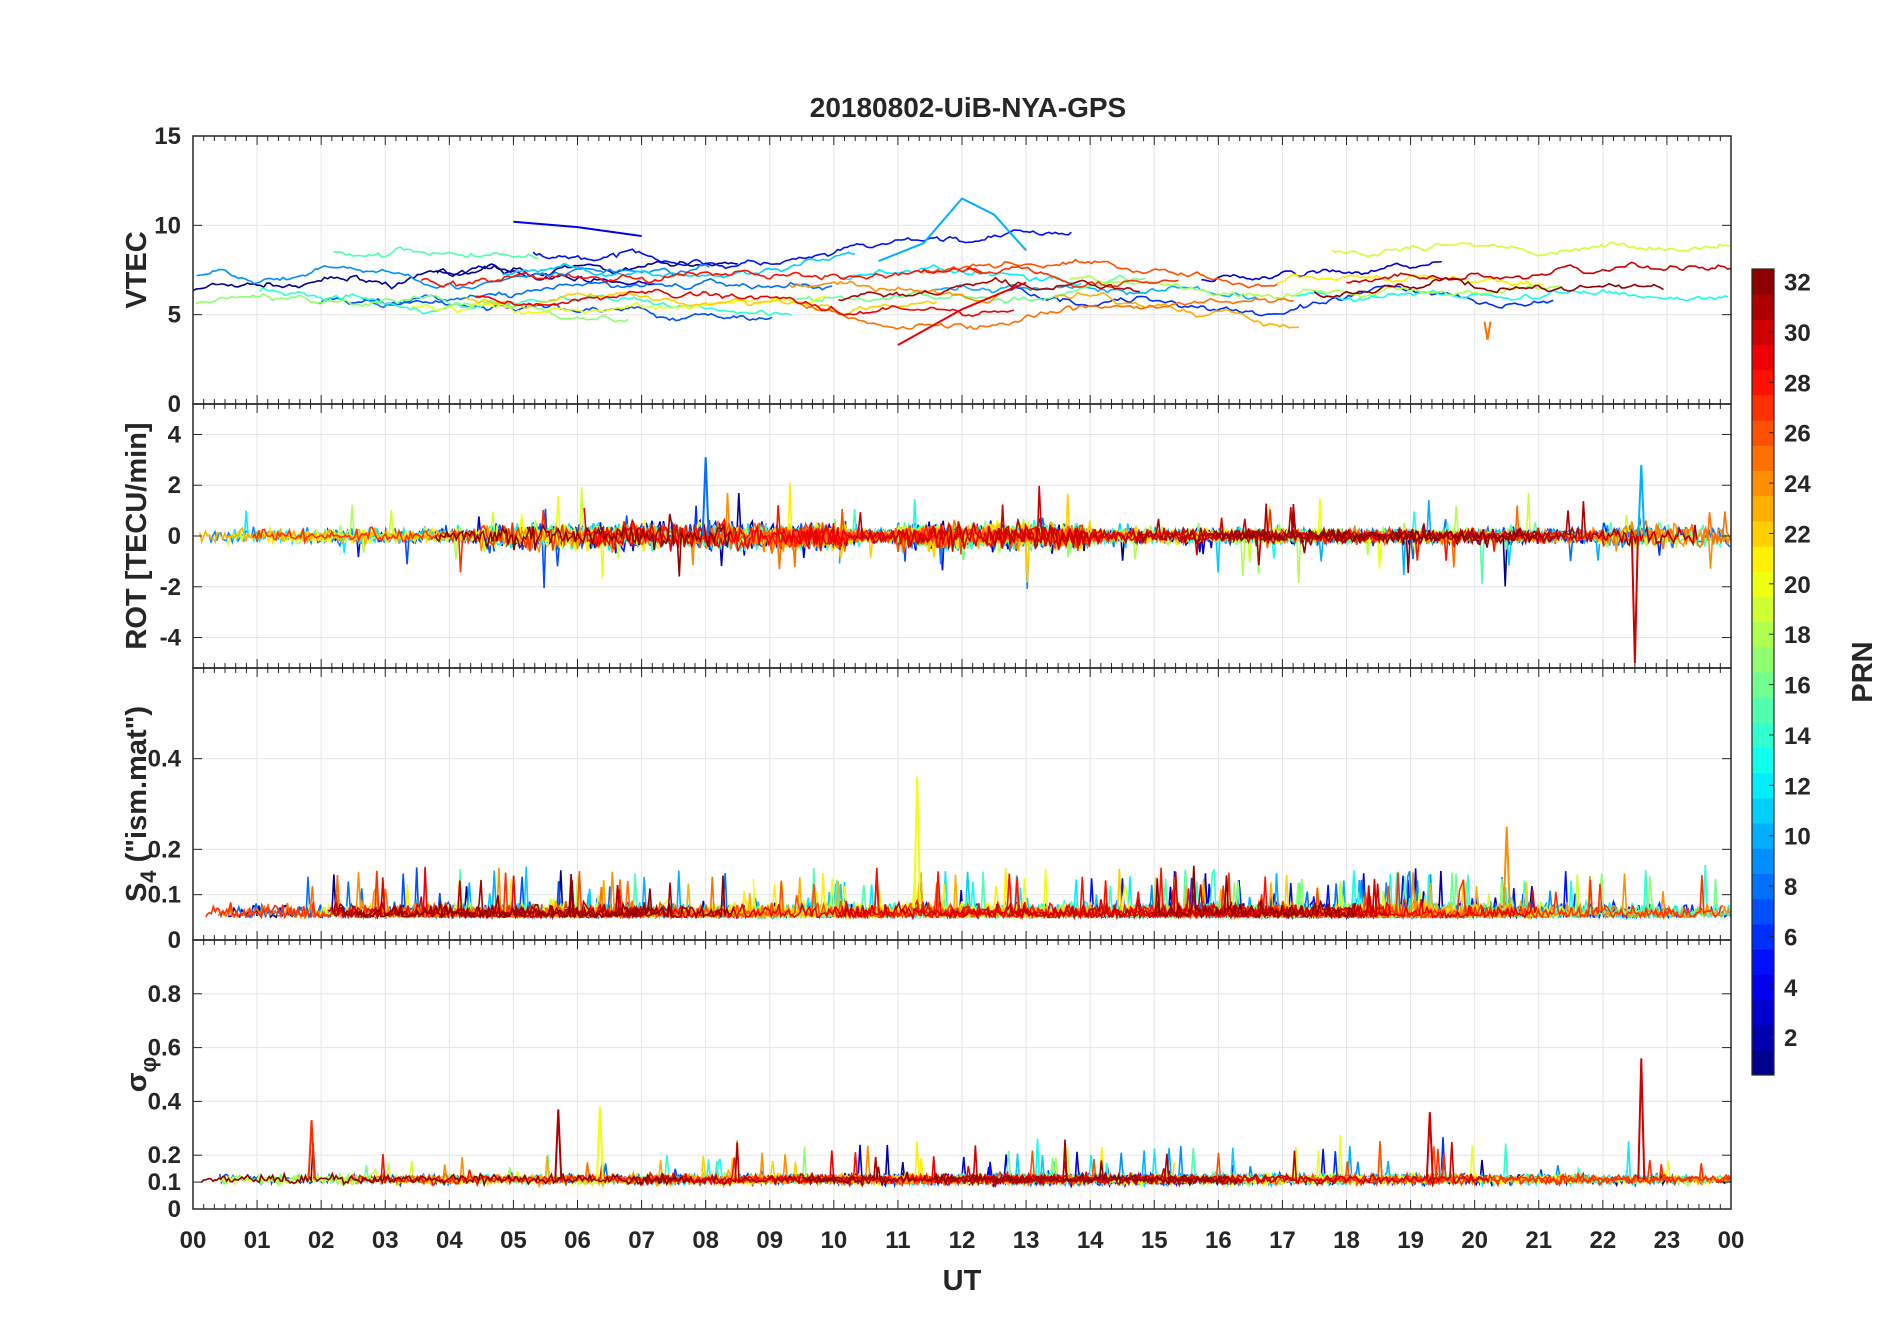 This screenshot has height=1330, width=1902. I want to click on y-tick-label: 15, so click(167, 136).